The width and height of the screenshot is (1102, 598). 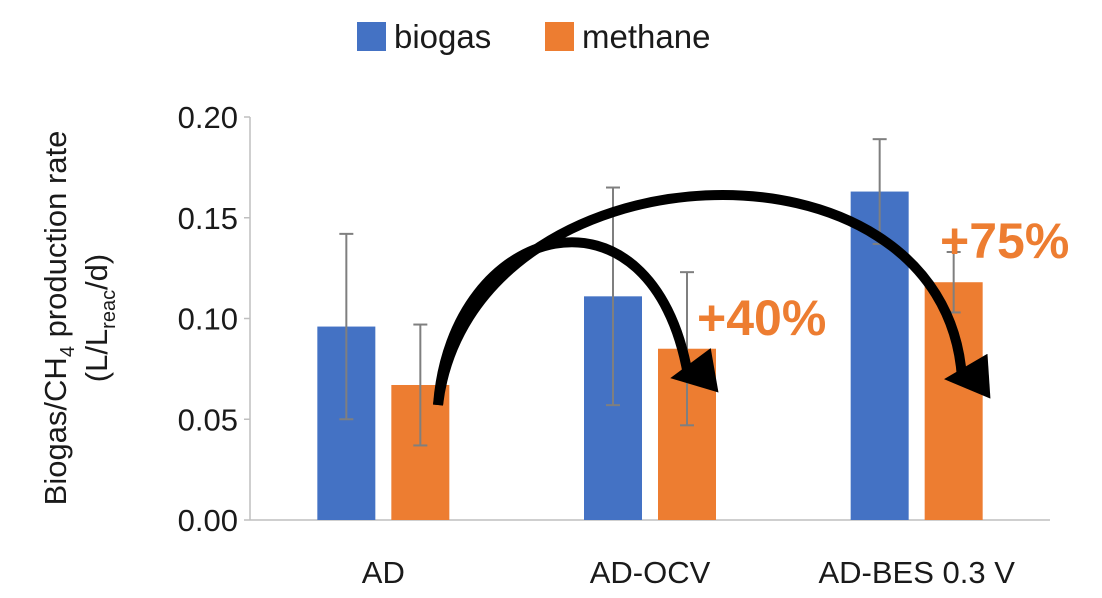 What do you see at coordinates (646, 36) in the screenshot?
I see `legend-label-methane: methane` at bounding box center [646, 36].